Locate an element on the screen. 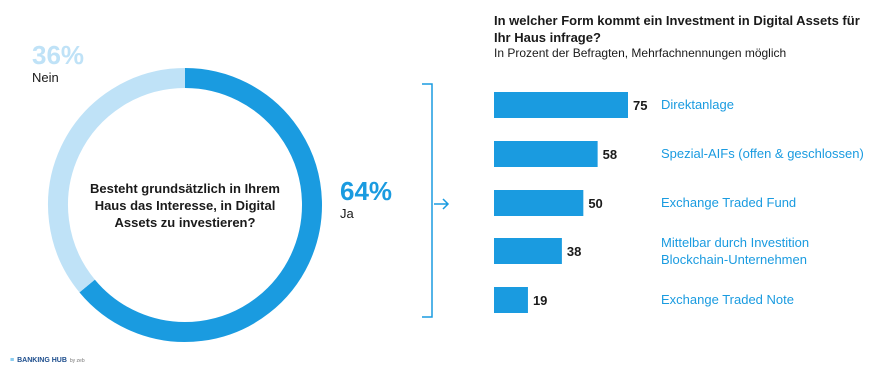  brand-name: BANKING HUB is located at coordinates (42, 360).